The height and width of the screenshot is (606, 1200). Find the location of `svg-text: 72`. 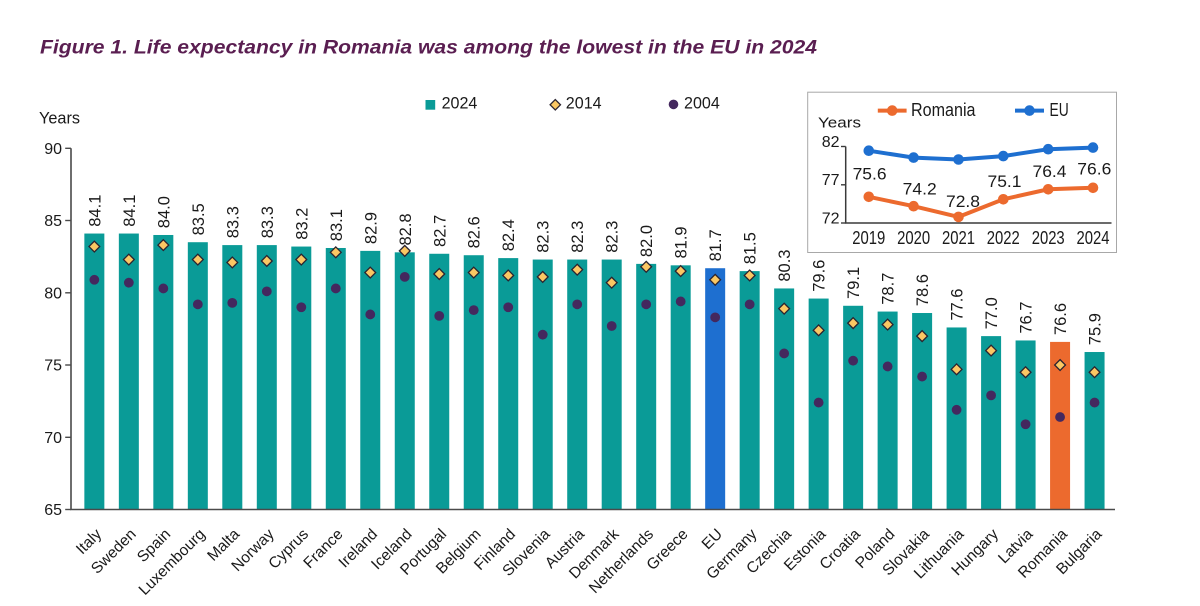

svg-text: 72 is located at coordinates (831, 218).